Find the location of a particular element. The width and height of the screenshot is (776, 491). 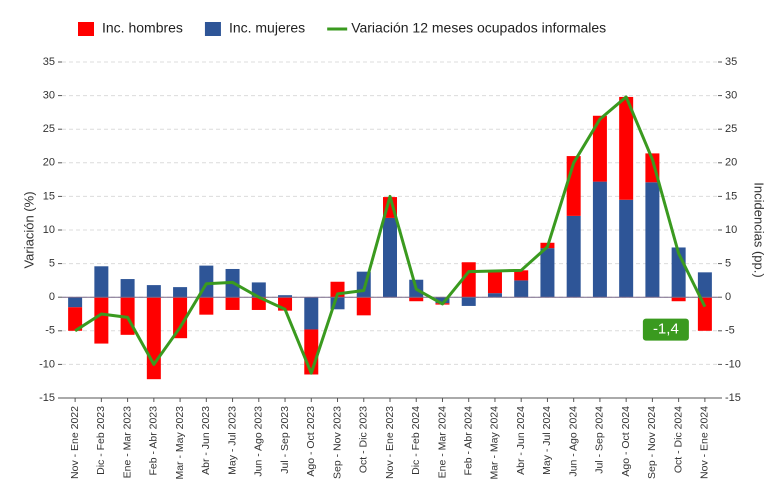

data-label: -1,4 is located at coordinates (666, 329).